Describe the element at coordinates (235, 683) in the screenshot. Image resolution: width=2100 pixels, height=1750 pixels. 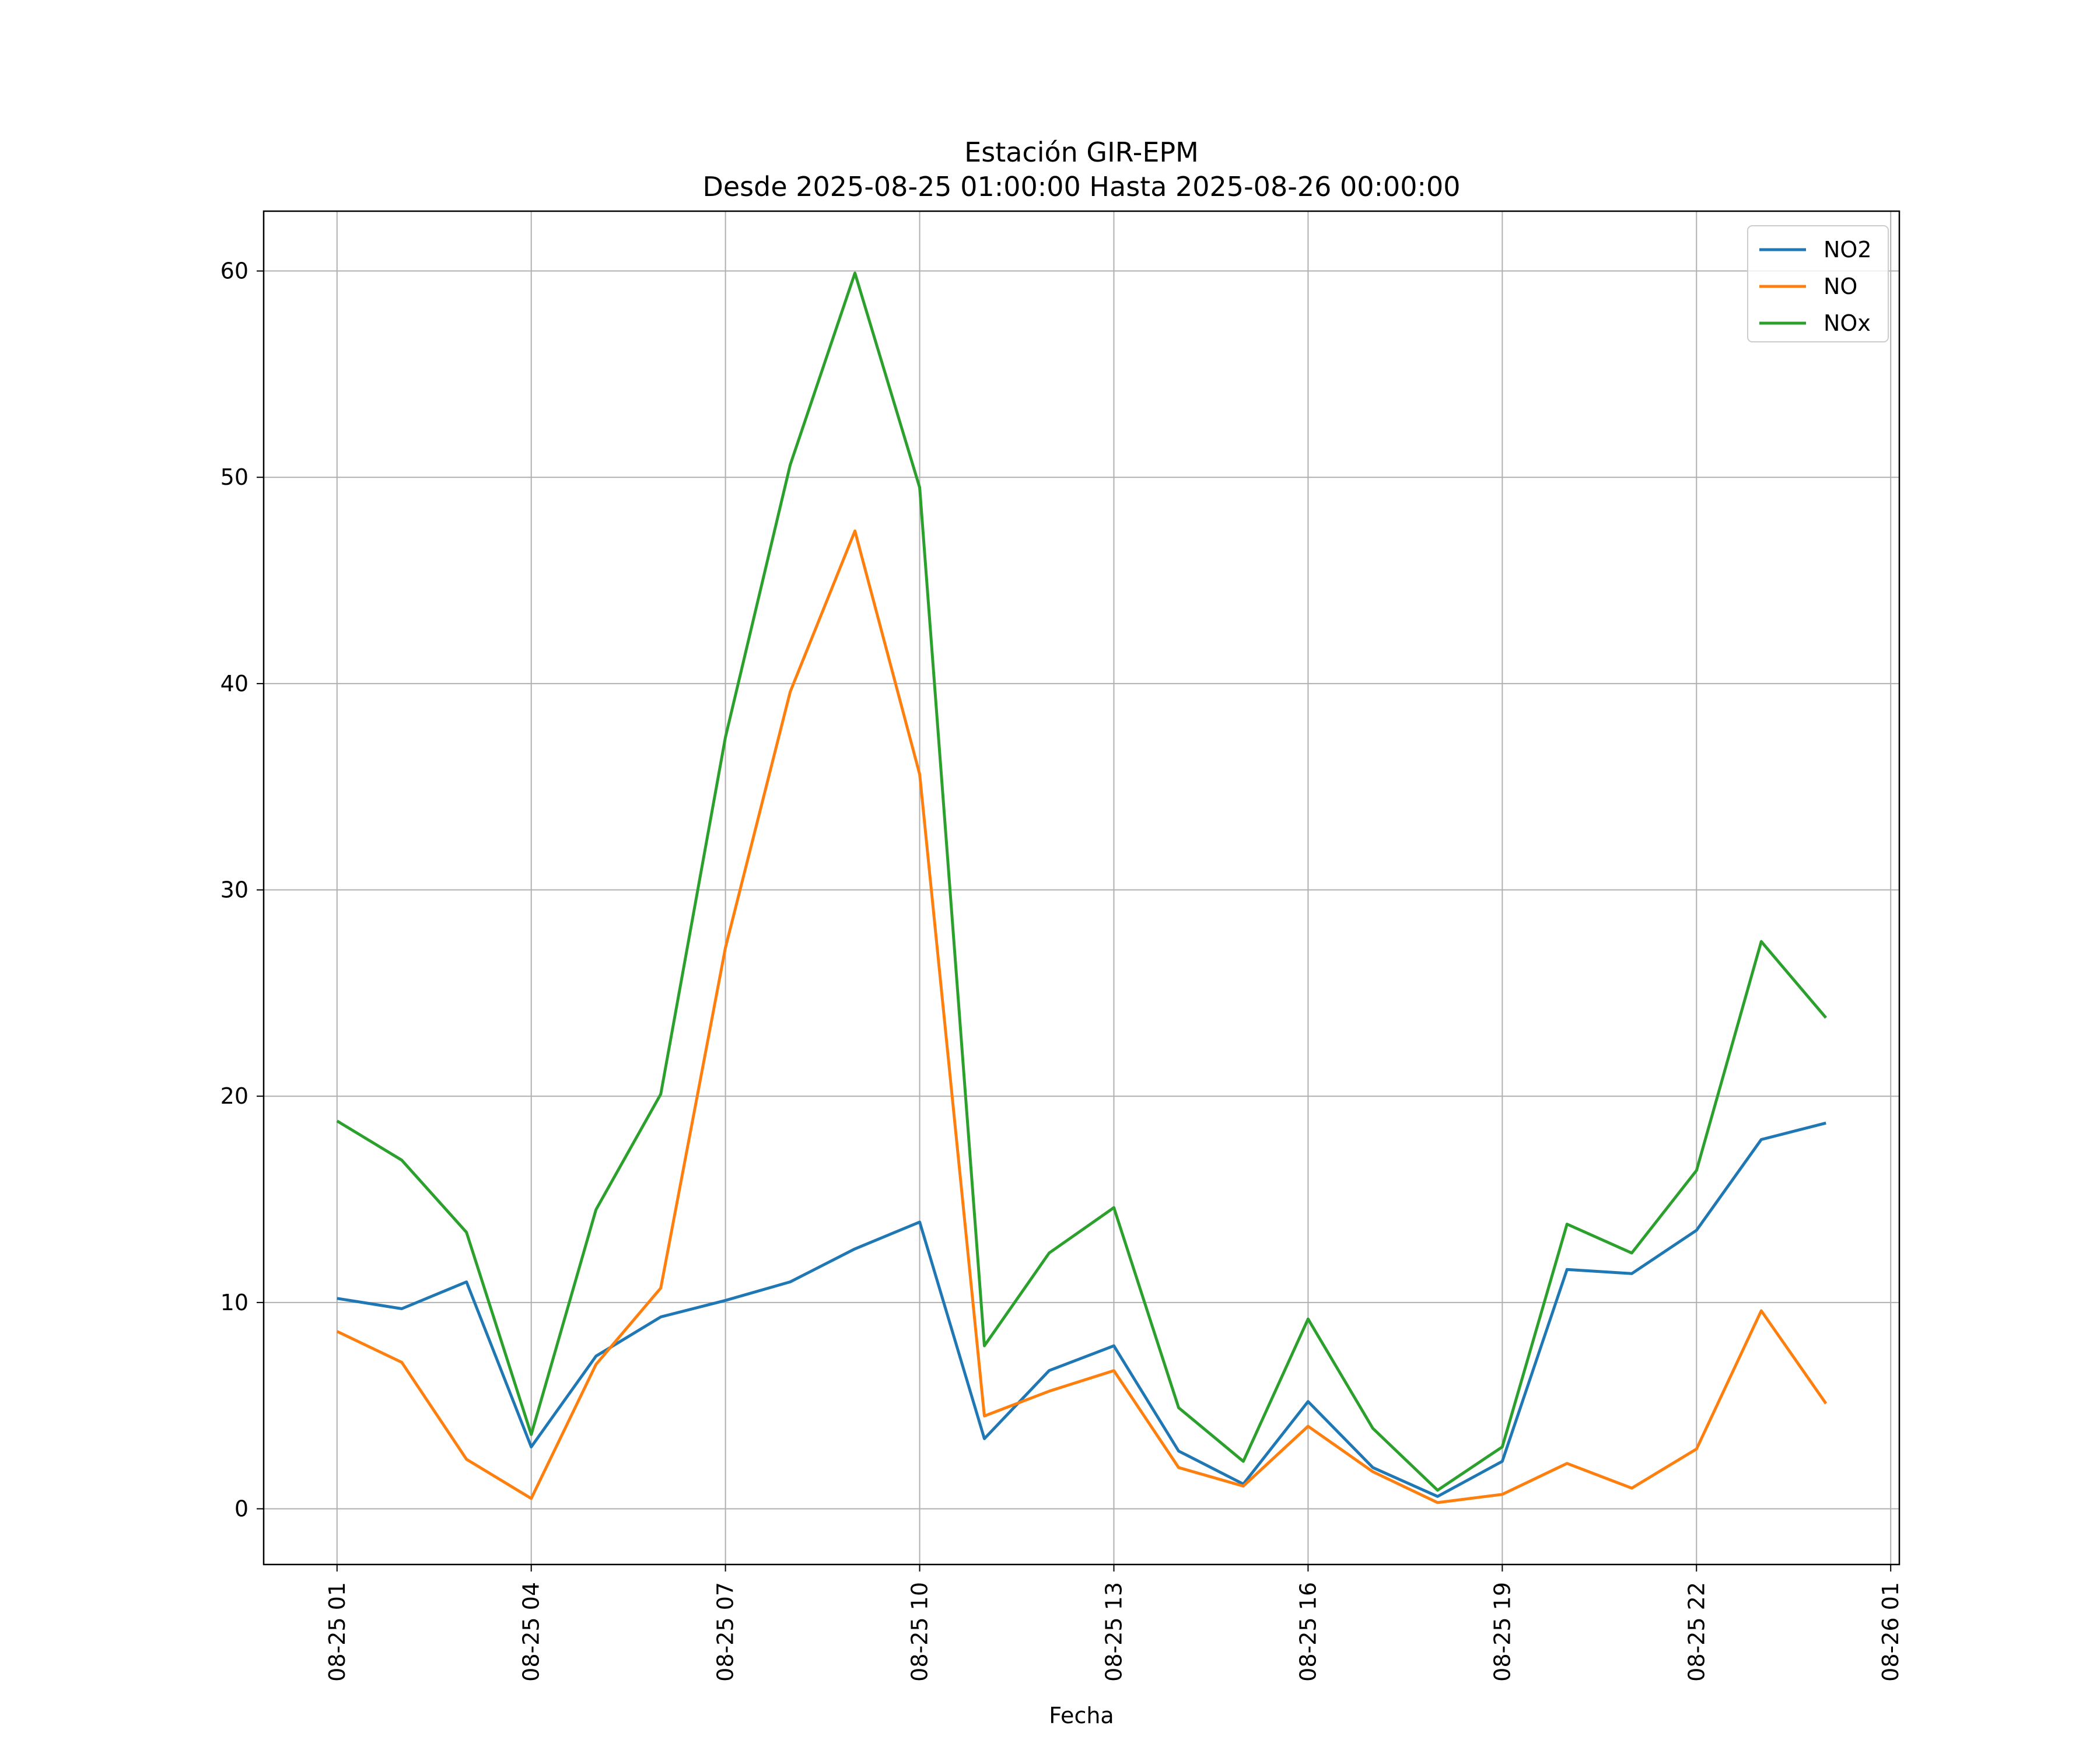
I see `y-tick-label: 40` at that location.